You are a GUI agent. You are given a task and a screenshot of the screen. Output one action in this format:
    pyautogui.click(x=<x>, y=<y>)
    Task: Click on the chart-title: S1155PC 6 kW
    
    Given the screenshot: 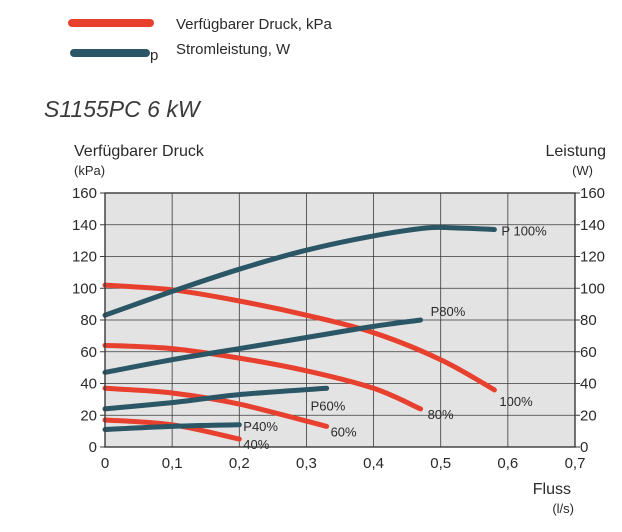 What is the action you would take?
    pyautogui.click(x=123, y=109)
    